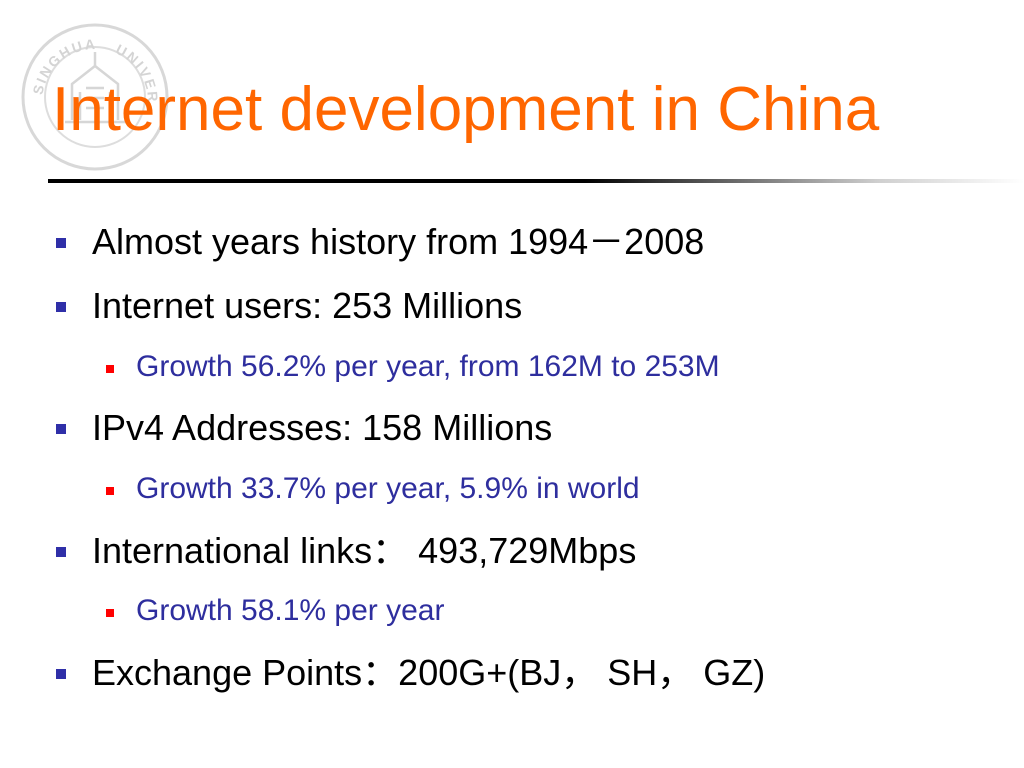 The height and width of the screenshot is (768, 1024). I want to click on sub-bullet-item: Growth 58.1% per year, so click(275, 610).